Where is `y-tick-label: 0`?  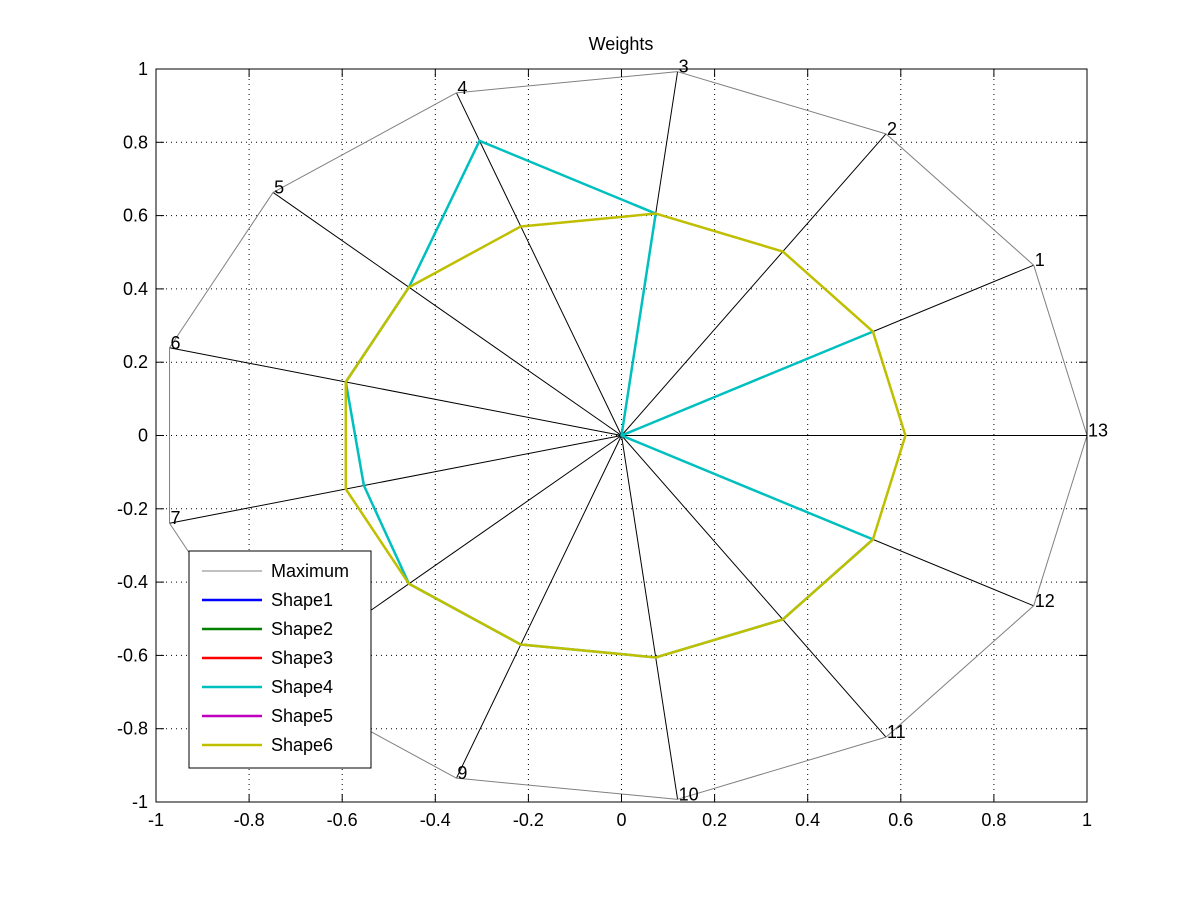
y-tick-label: 0 is located at coordinates (143, 436).